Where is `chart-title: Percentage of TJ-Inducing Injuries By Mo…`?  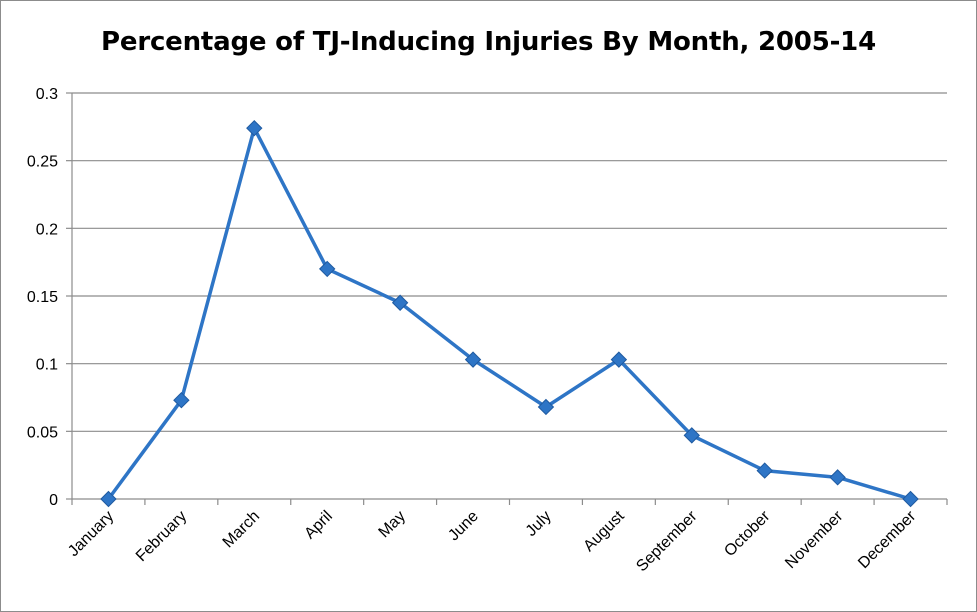
chart-title: Percentage of TJ-Inducing Injuries By Mo… is located at coordinates (488, 42).